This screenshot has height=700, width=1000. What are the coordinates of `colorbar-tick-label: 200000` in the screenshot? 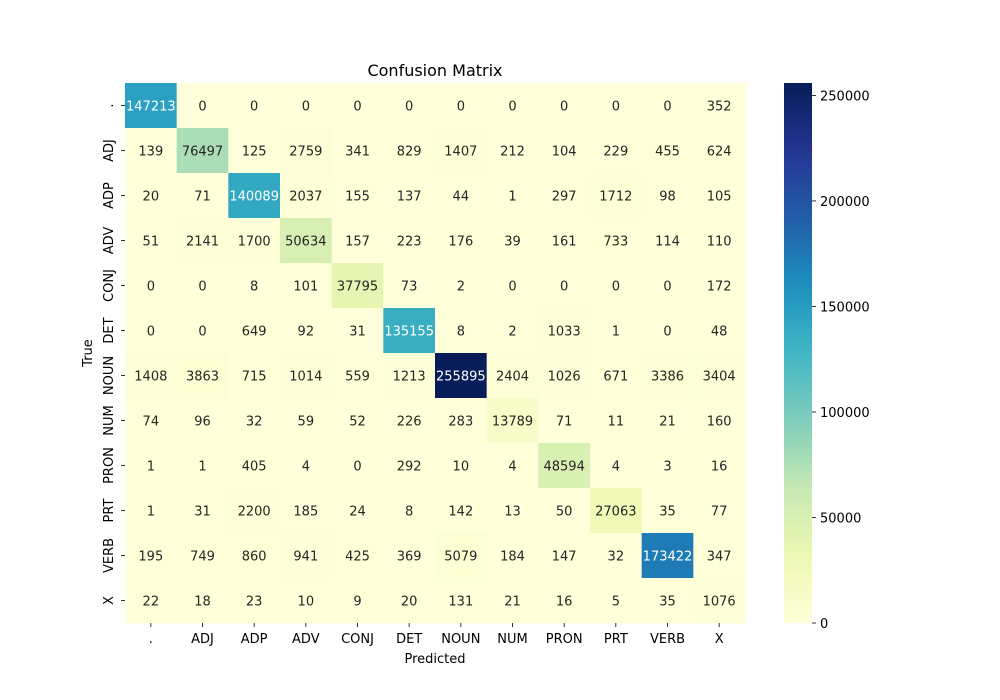 It's located at (845, 202).